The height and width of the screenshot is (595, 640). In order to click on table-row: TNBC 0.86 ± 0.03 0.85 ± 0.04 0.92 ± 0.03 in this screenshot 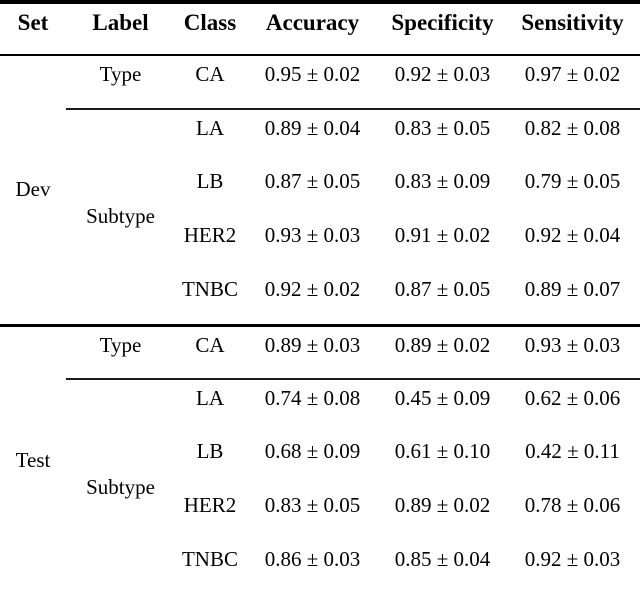, I will do `click(320, 568)`.